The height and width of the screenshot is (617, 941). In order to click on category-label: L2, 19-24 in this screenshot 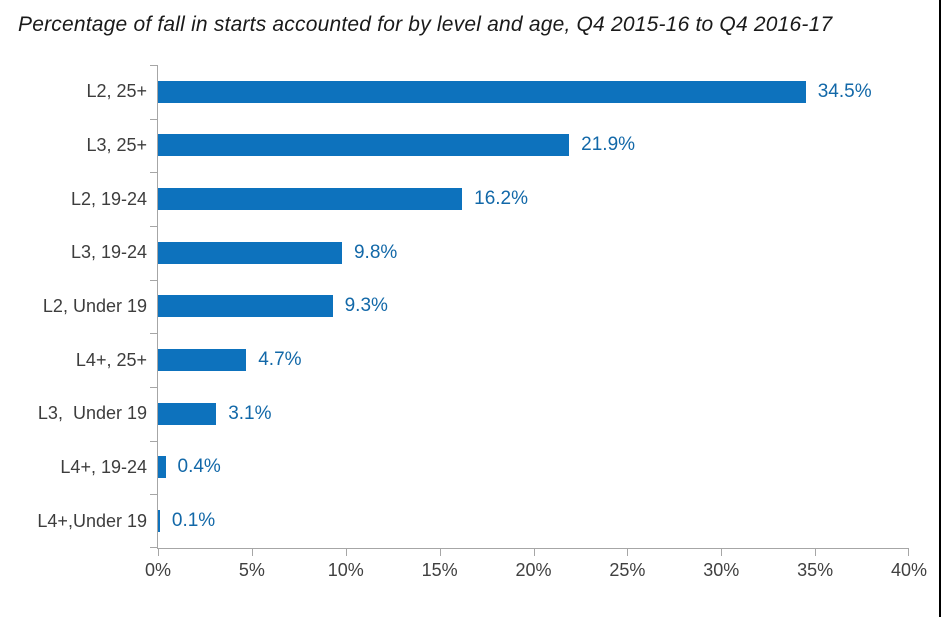, I will do `click(108, 198)`.